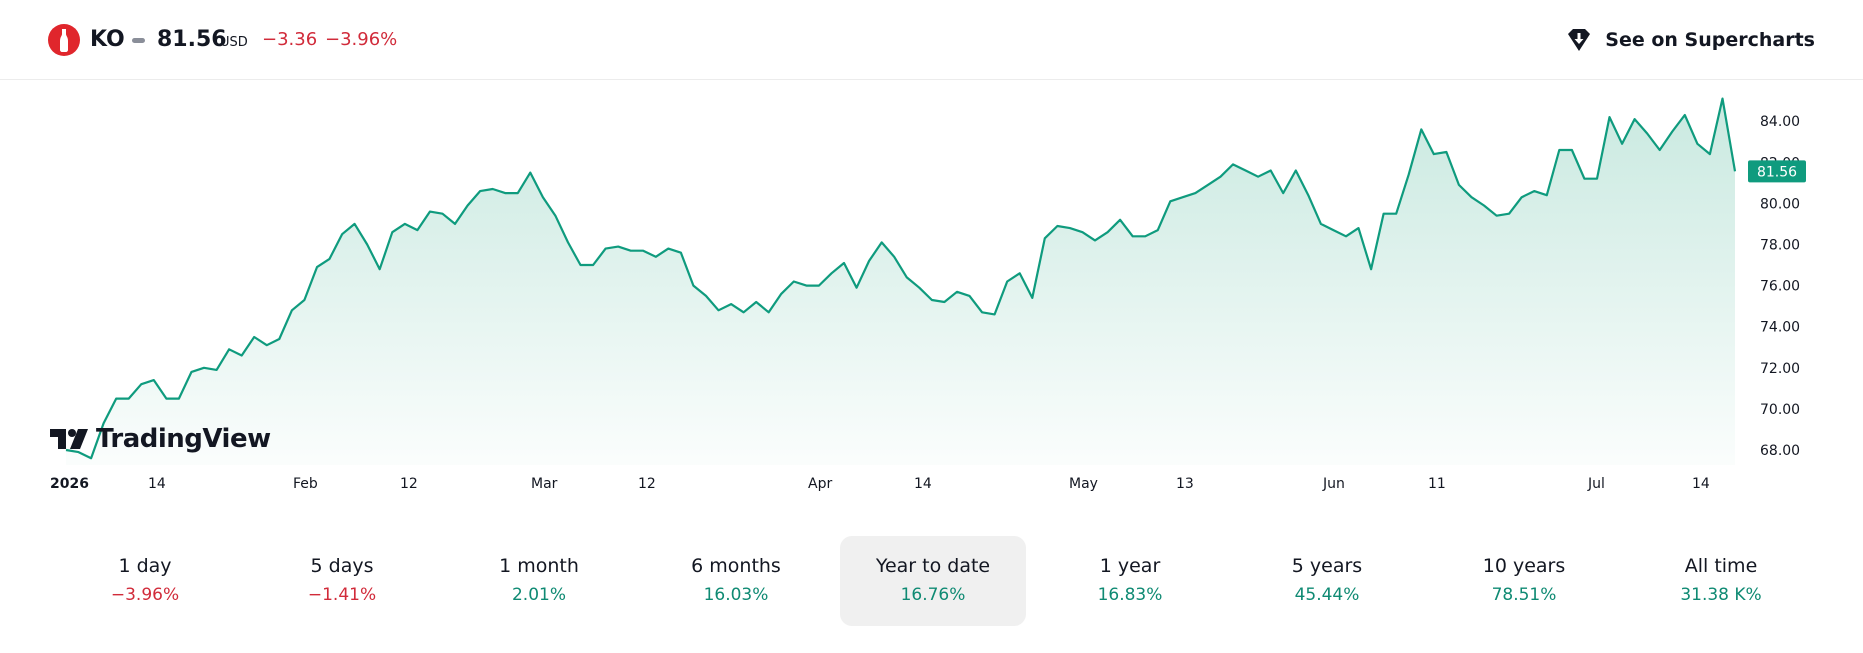  What do you see at coordinates (736, 581) in the screenshot?
I see `period-option: 6 months 16.03%` at bounding box center [736, 581].